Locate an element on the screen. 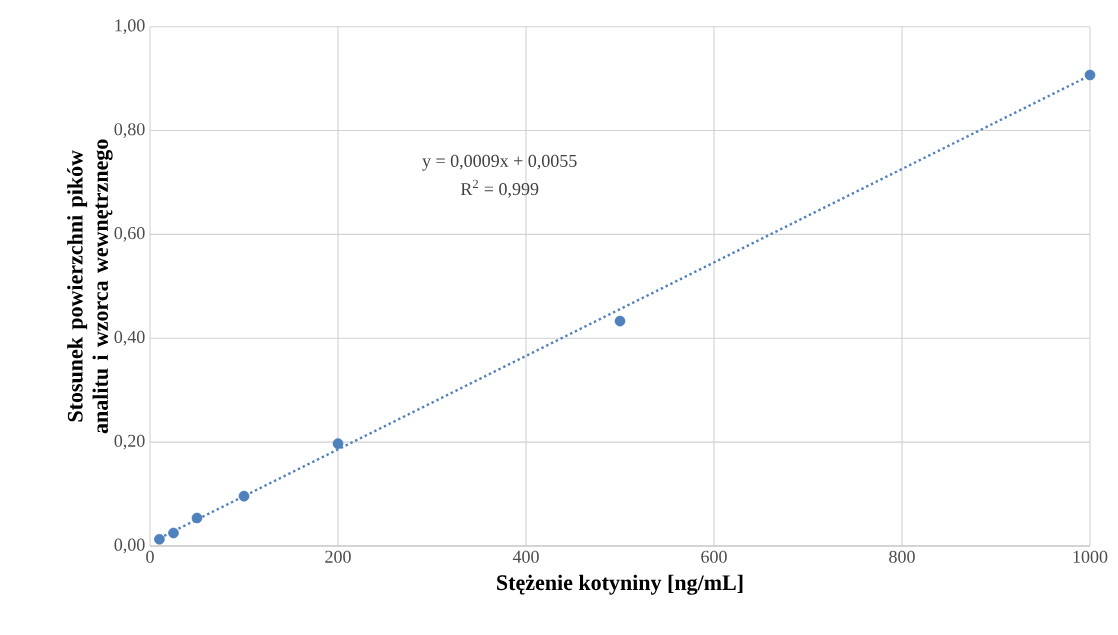  x-tick-label: 400 is located at coordinates (525, 556).